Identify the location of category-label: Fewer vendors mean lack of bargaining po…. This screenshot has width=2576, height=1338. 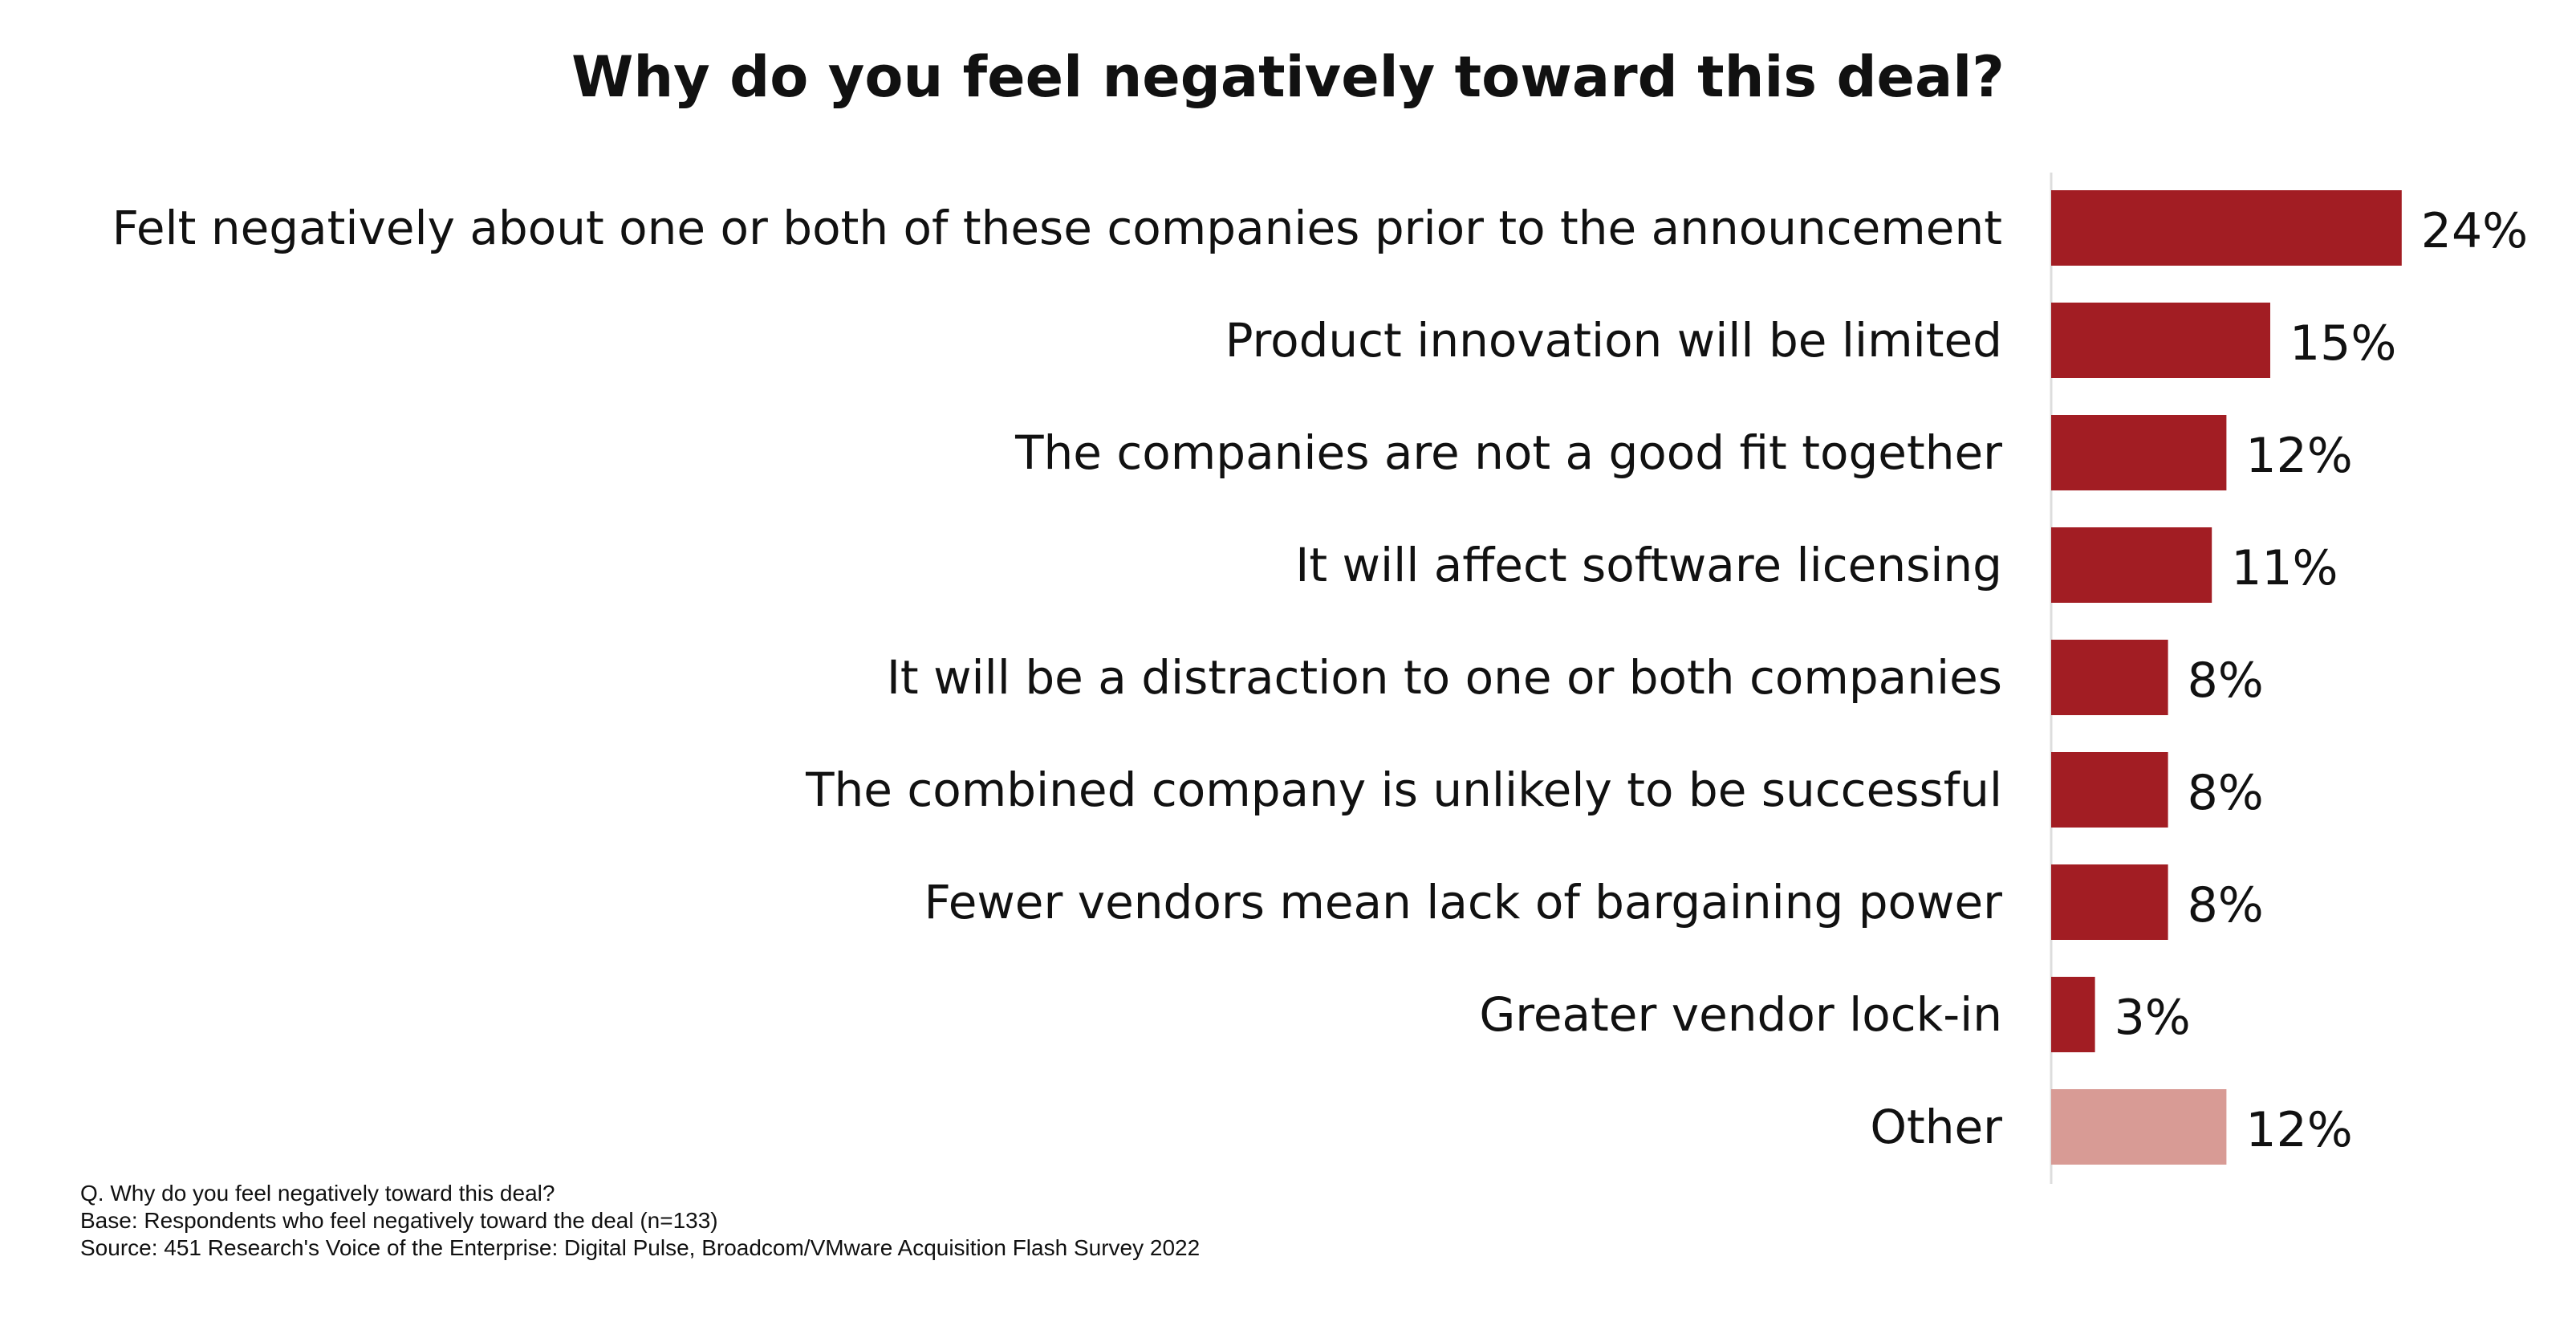
(1464, 902).